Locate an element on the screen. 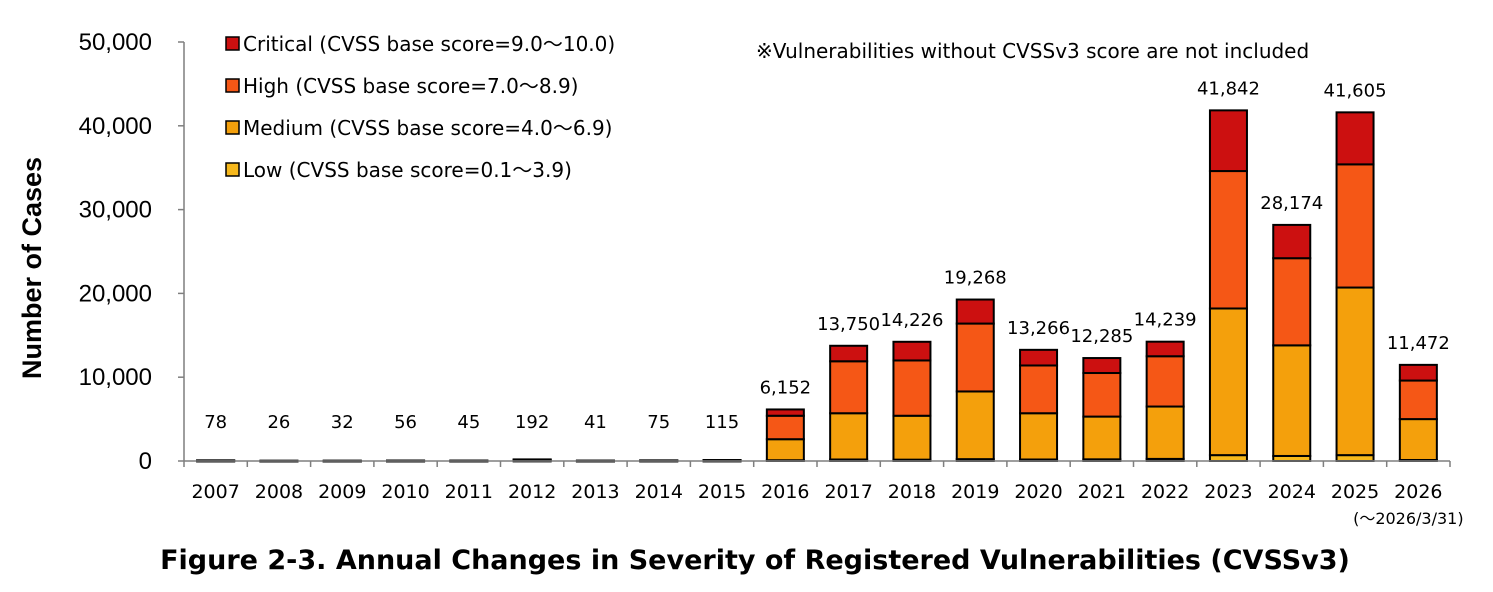  total-label-2007: 78 is located at coordinates (215, 422).